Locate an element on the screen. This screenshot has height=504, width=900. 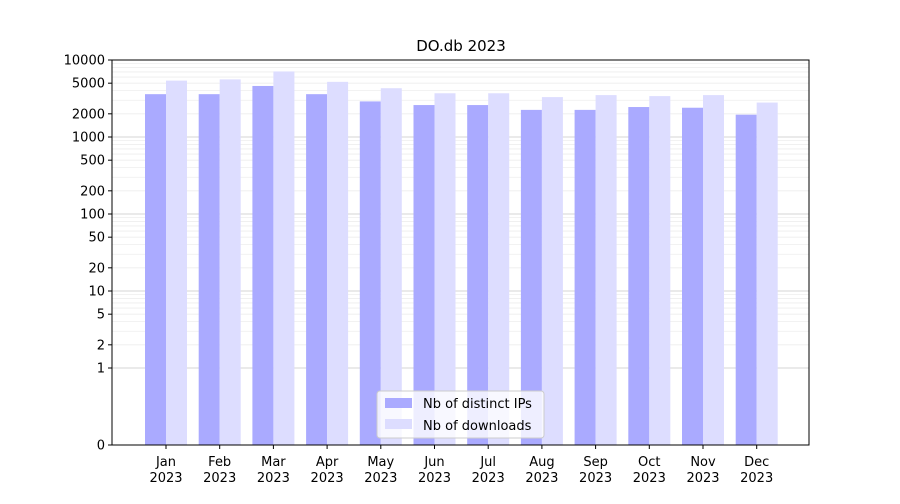
legend-box is located at coordinates (460, 414).